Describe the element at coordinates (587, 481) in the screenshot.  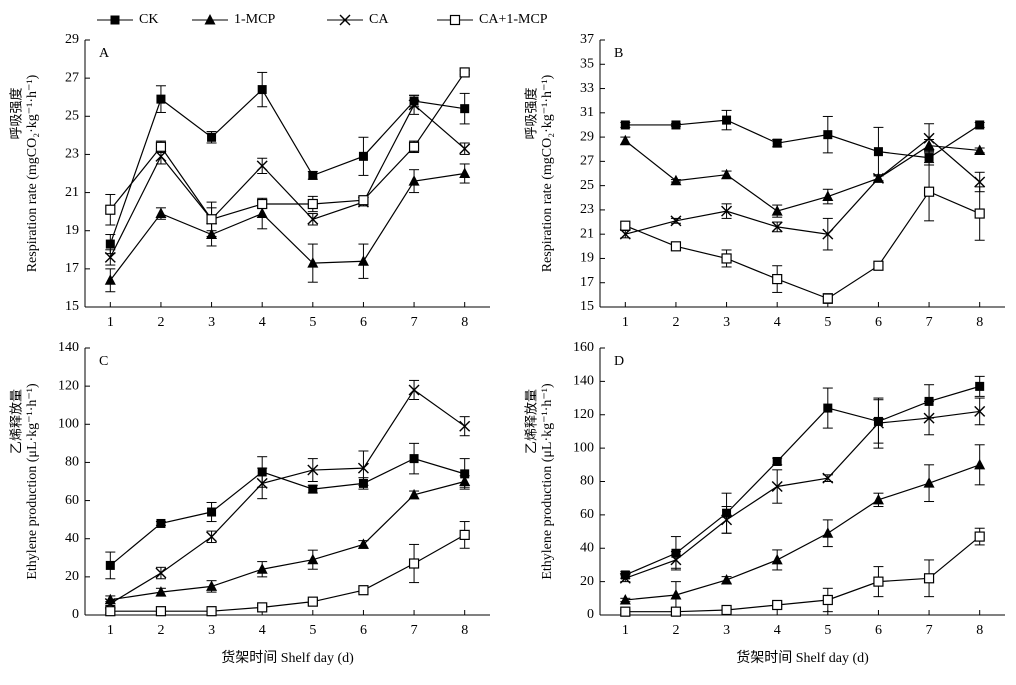
I see `y-tick-label: 80` at that location.